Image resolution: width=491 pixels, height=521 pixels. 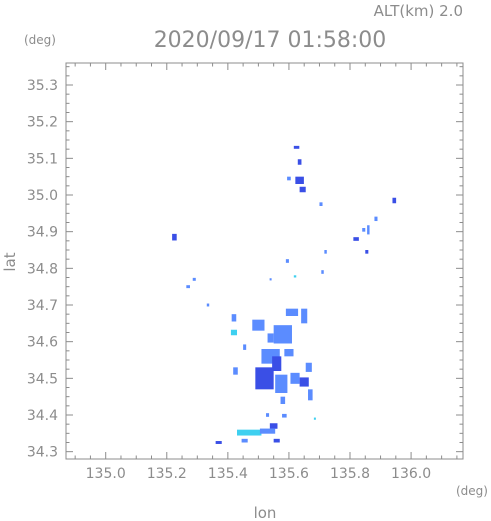 What do you see at coordinates (42, 86) in the screenshot?
I see `y-tick-label: 35.3` at bounding box center [42, 86].